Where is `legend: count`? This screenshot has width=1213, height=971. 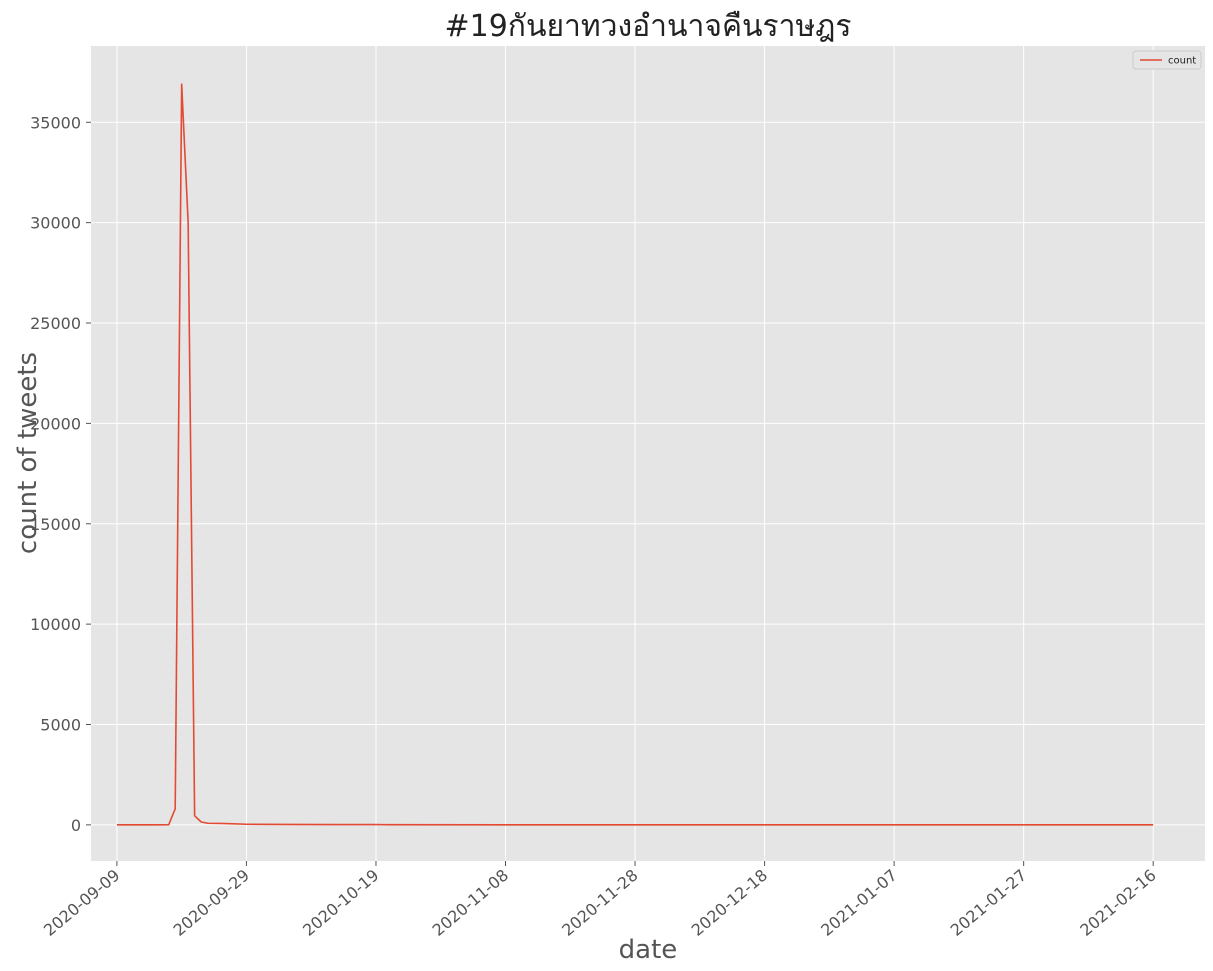
legend: count is located at coordinates (1167, 60).